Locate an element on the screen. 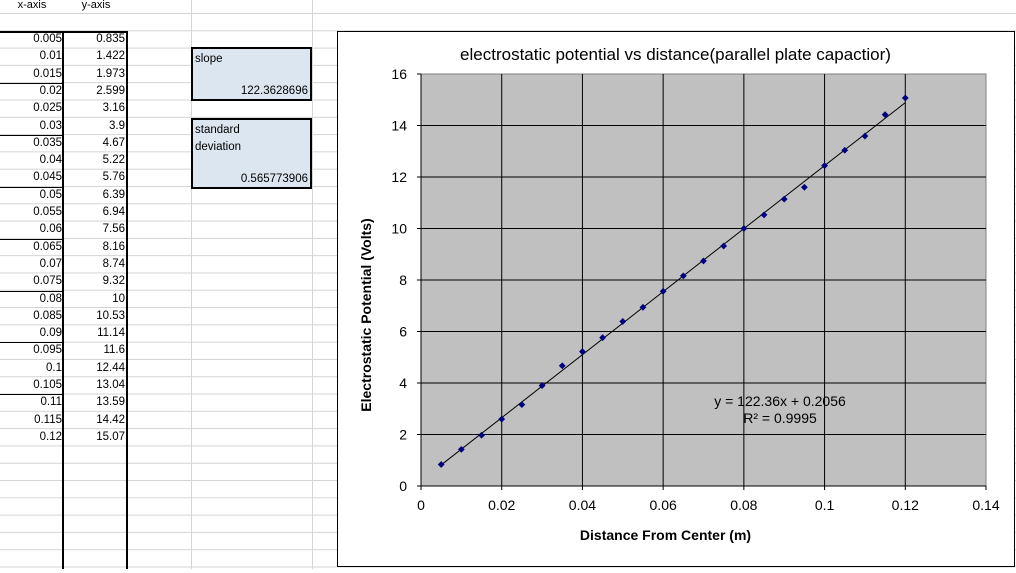  x-axis-title: Distance From Center (m) is located at coordinates (665, 535).